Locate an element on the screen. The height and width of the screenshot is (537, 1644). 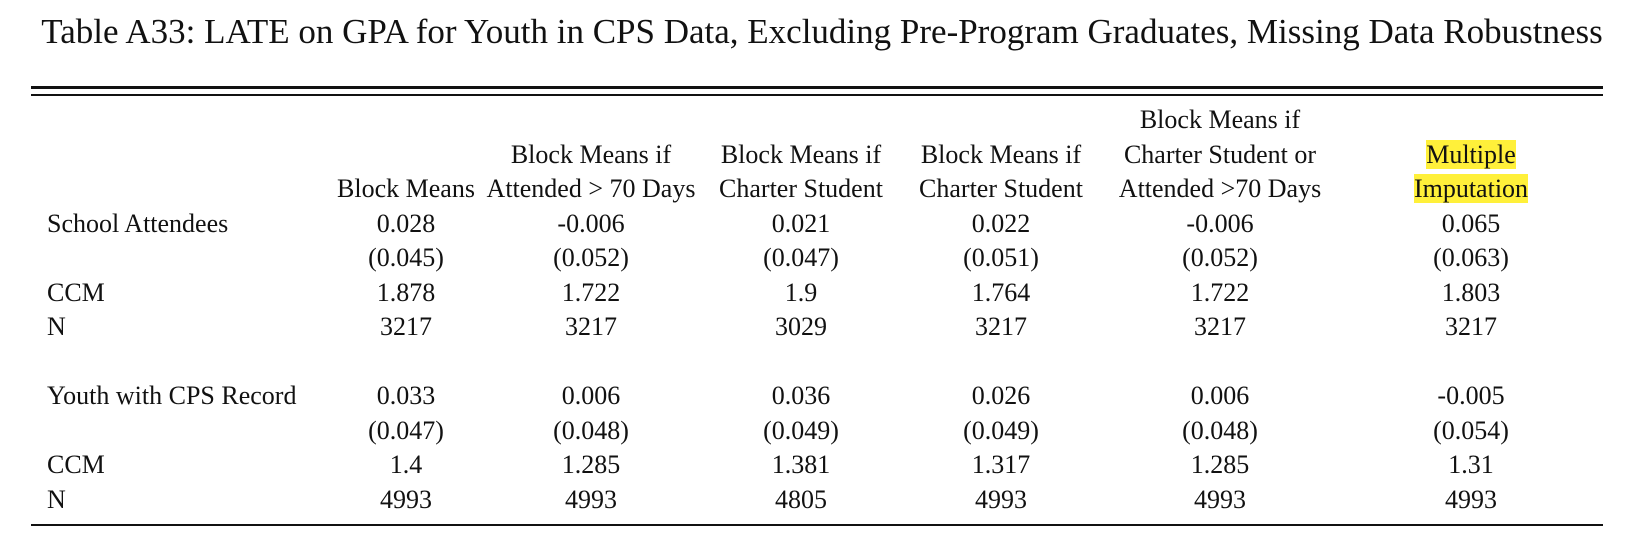
spacer-row is located at coordinates (817, 362).